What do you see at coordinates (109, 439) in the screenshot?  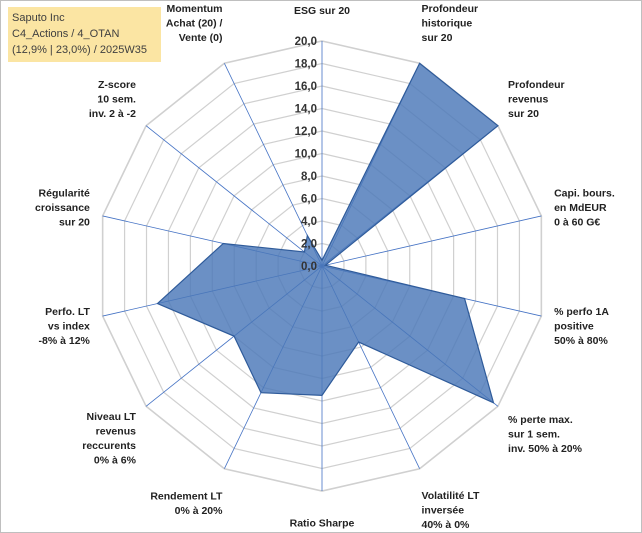 I see `axis-label: Niveau LT revenus reccurents 0% à 6%` at bounding box center [109, 439].